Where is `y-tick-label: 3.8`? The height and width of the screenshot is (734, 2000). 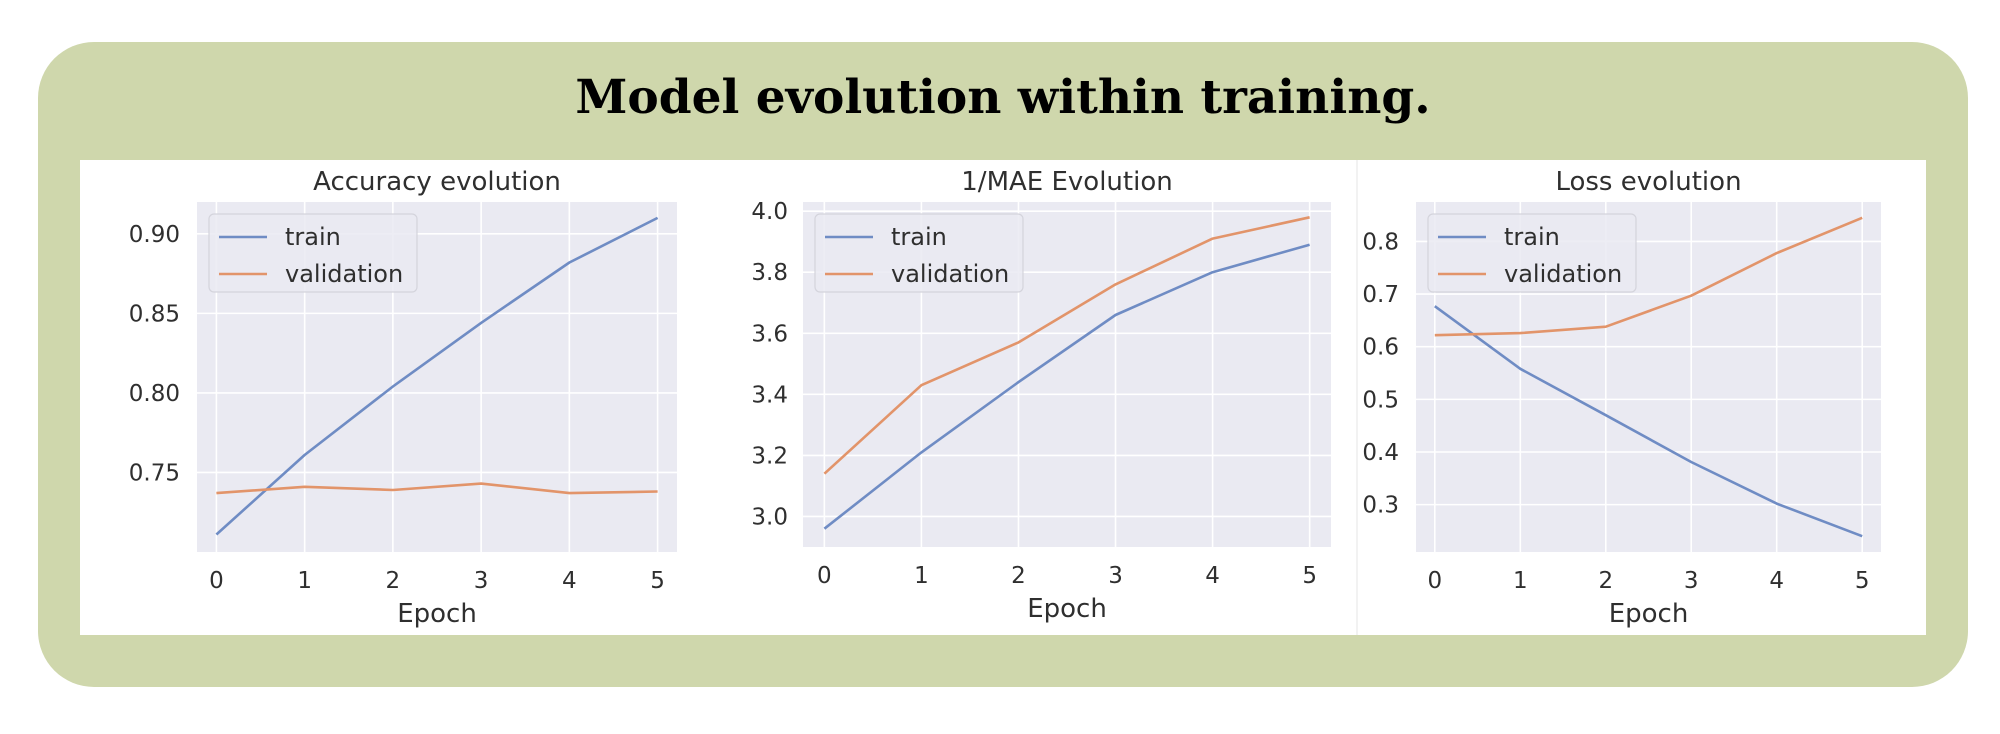 y-tick-label: 3.8 is located at coordinates (769, 273).